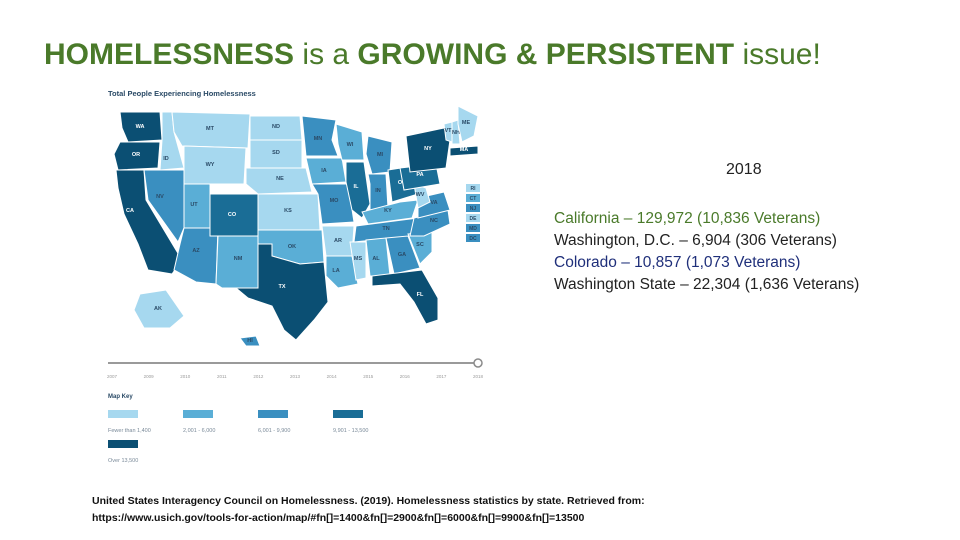 The height and width of the screenshot is (540, 960). I want to click on state-label-me: ME, so click(466, 123).